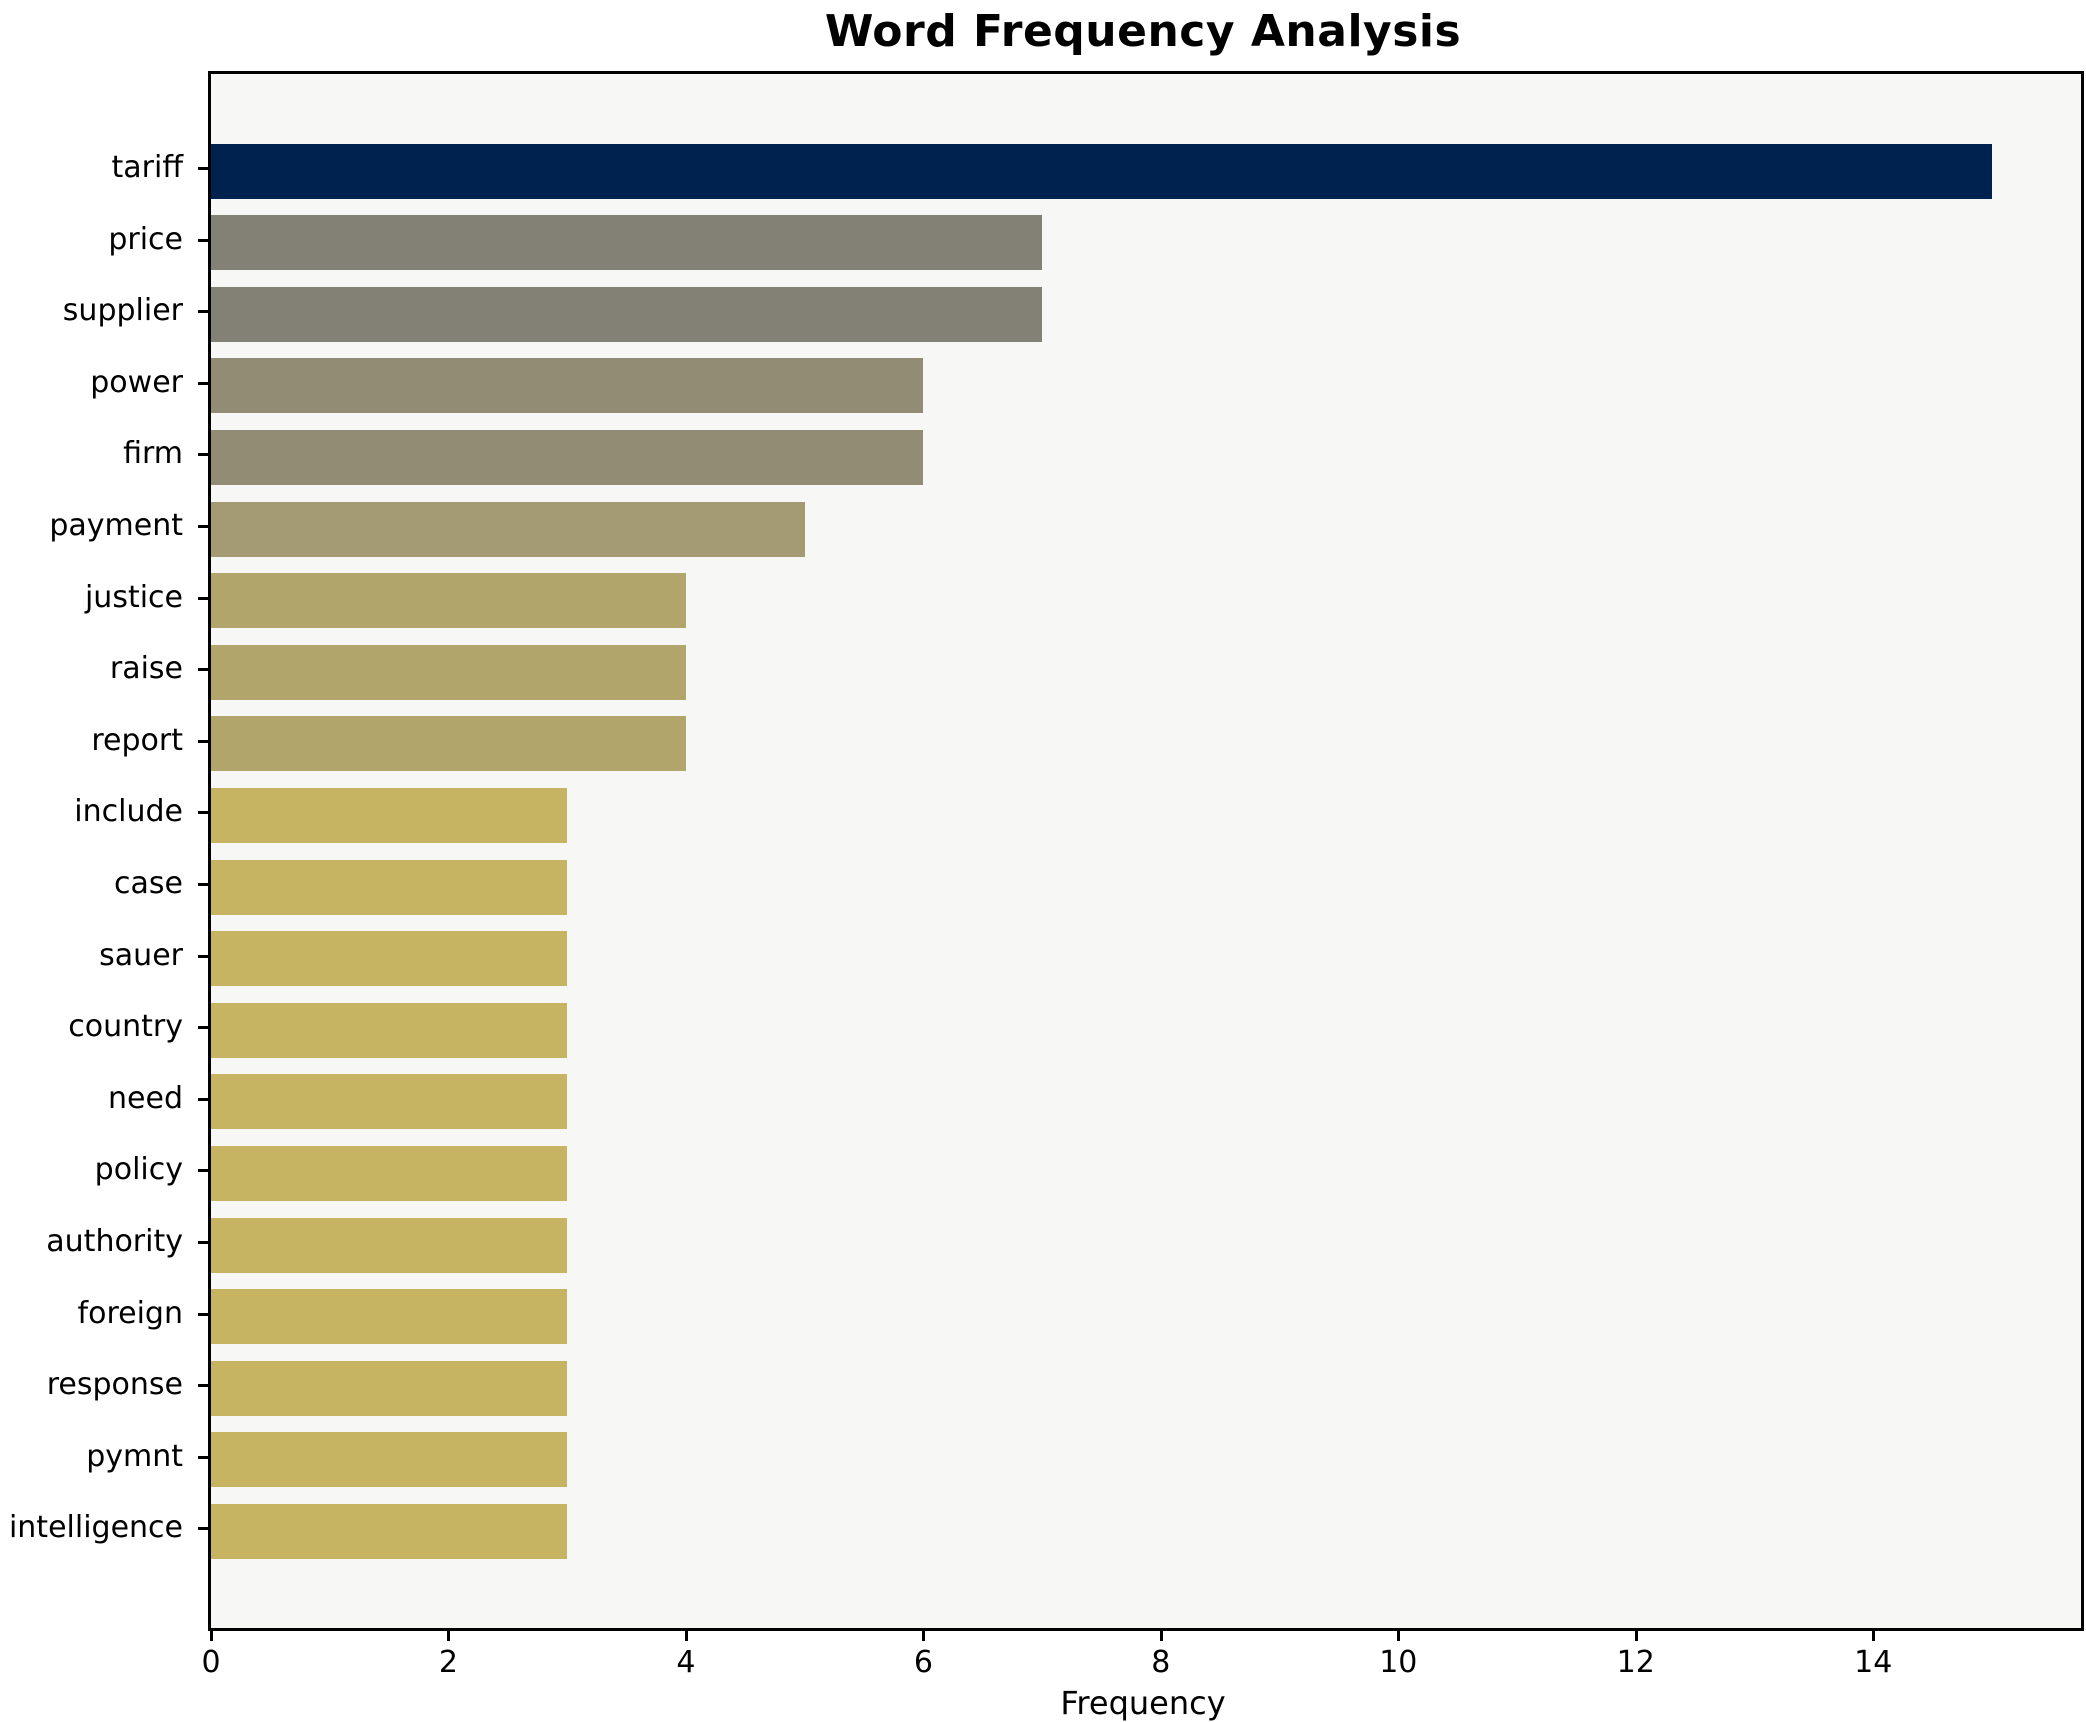 This screenshot has width=2086, height=1722. I want to click on y-tick-label-intelligence: intelligence, so click(95, 1528).